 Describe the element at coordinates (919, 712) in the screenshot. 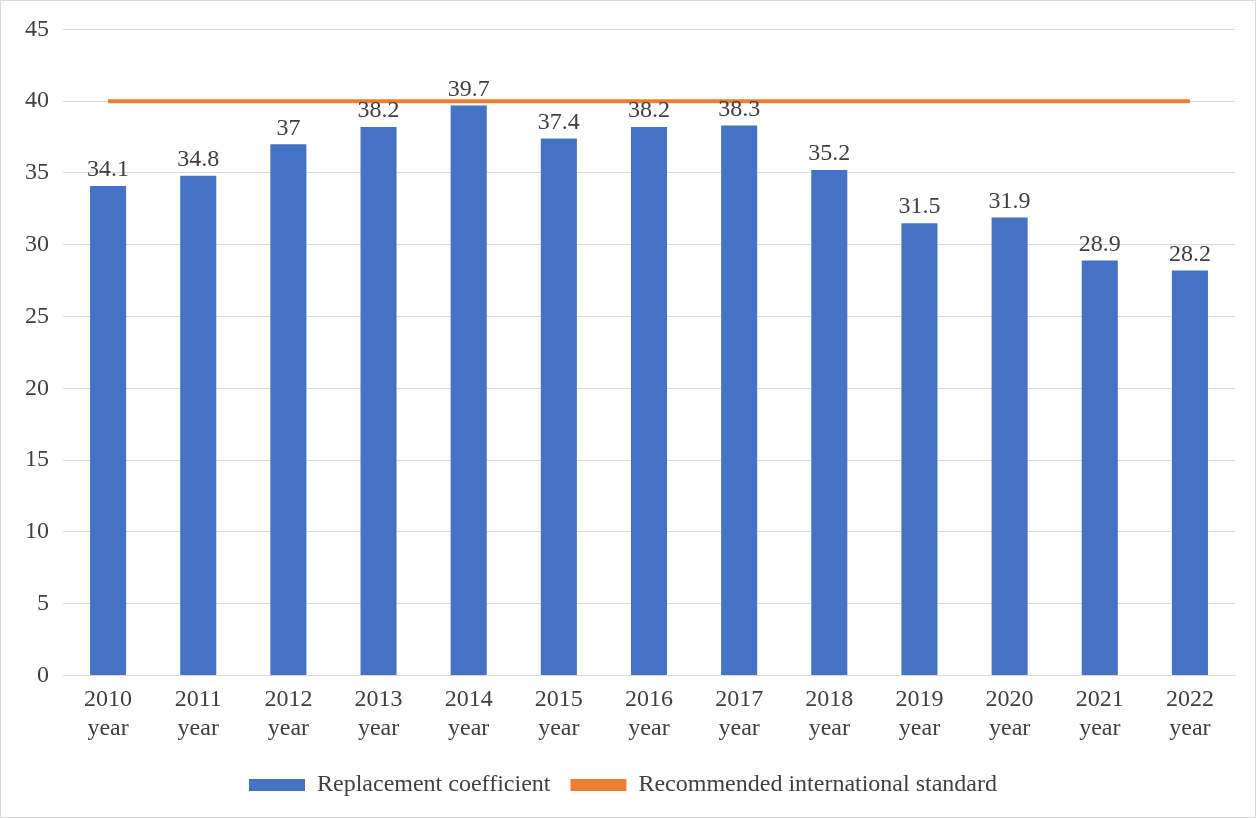

I see `x-tick-label: 2019 year` at that location.